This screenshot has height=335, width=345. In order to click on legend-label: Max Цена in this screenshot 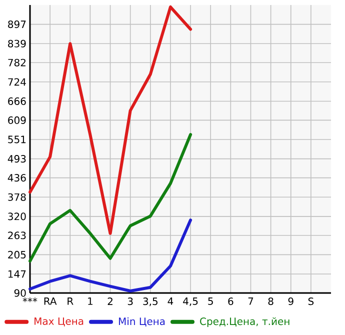, I will do `click(59, 321)`.